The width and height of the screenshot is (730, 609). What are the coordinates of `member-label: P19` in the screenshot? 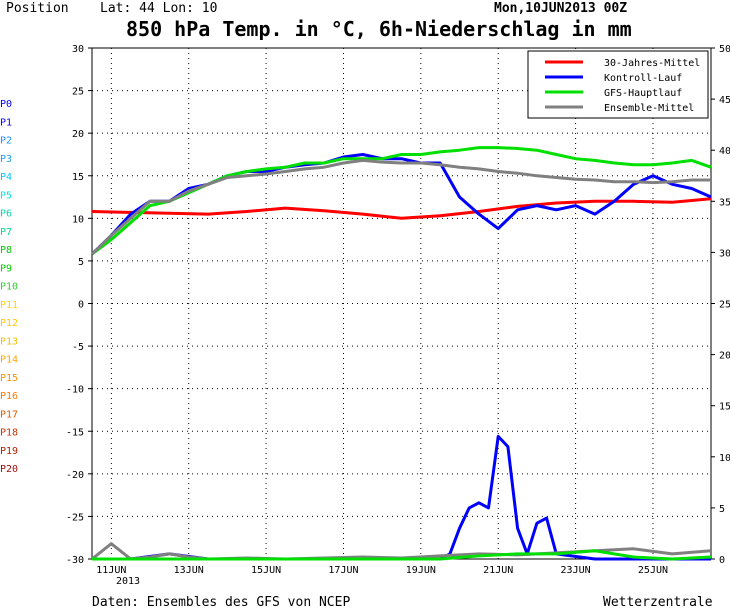 It's located at (9, 451).